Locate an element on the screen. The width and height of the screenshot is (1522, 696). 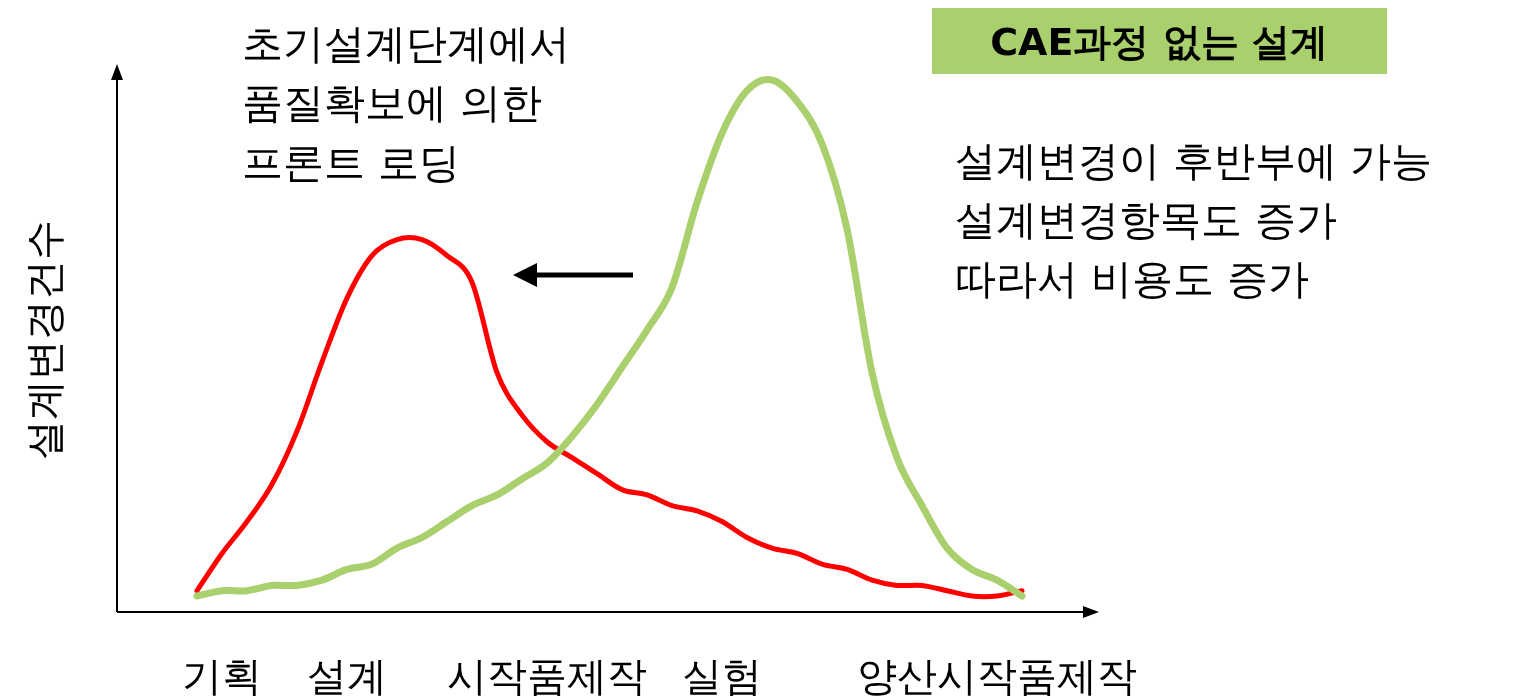
annotation: 설계변경항목도 증가 is located at coordinates (1146, 220).